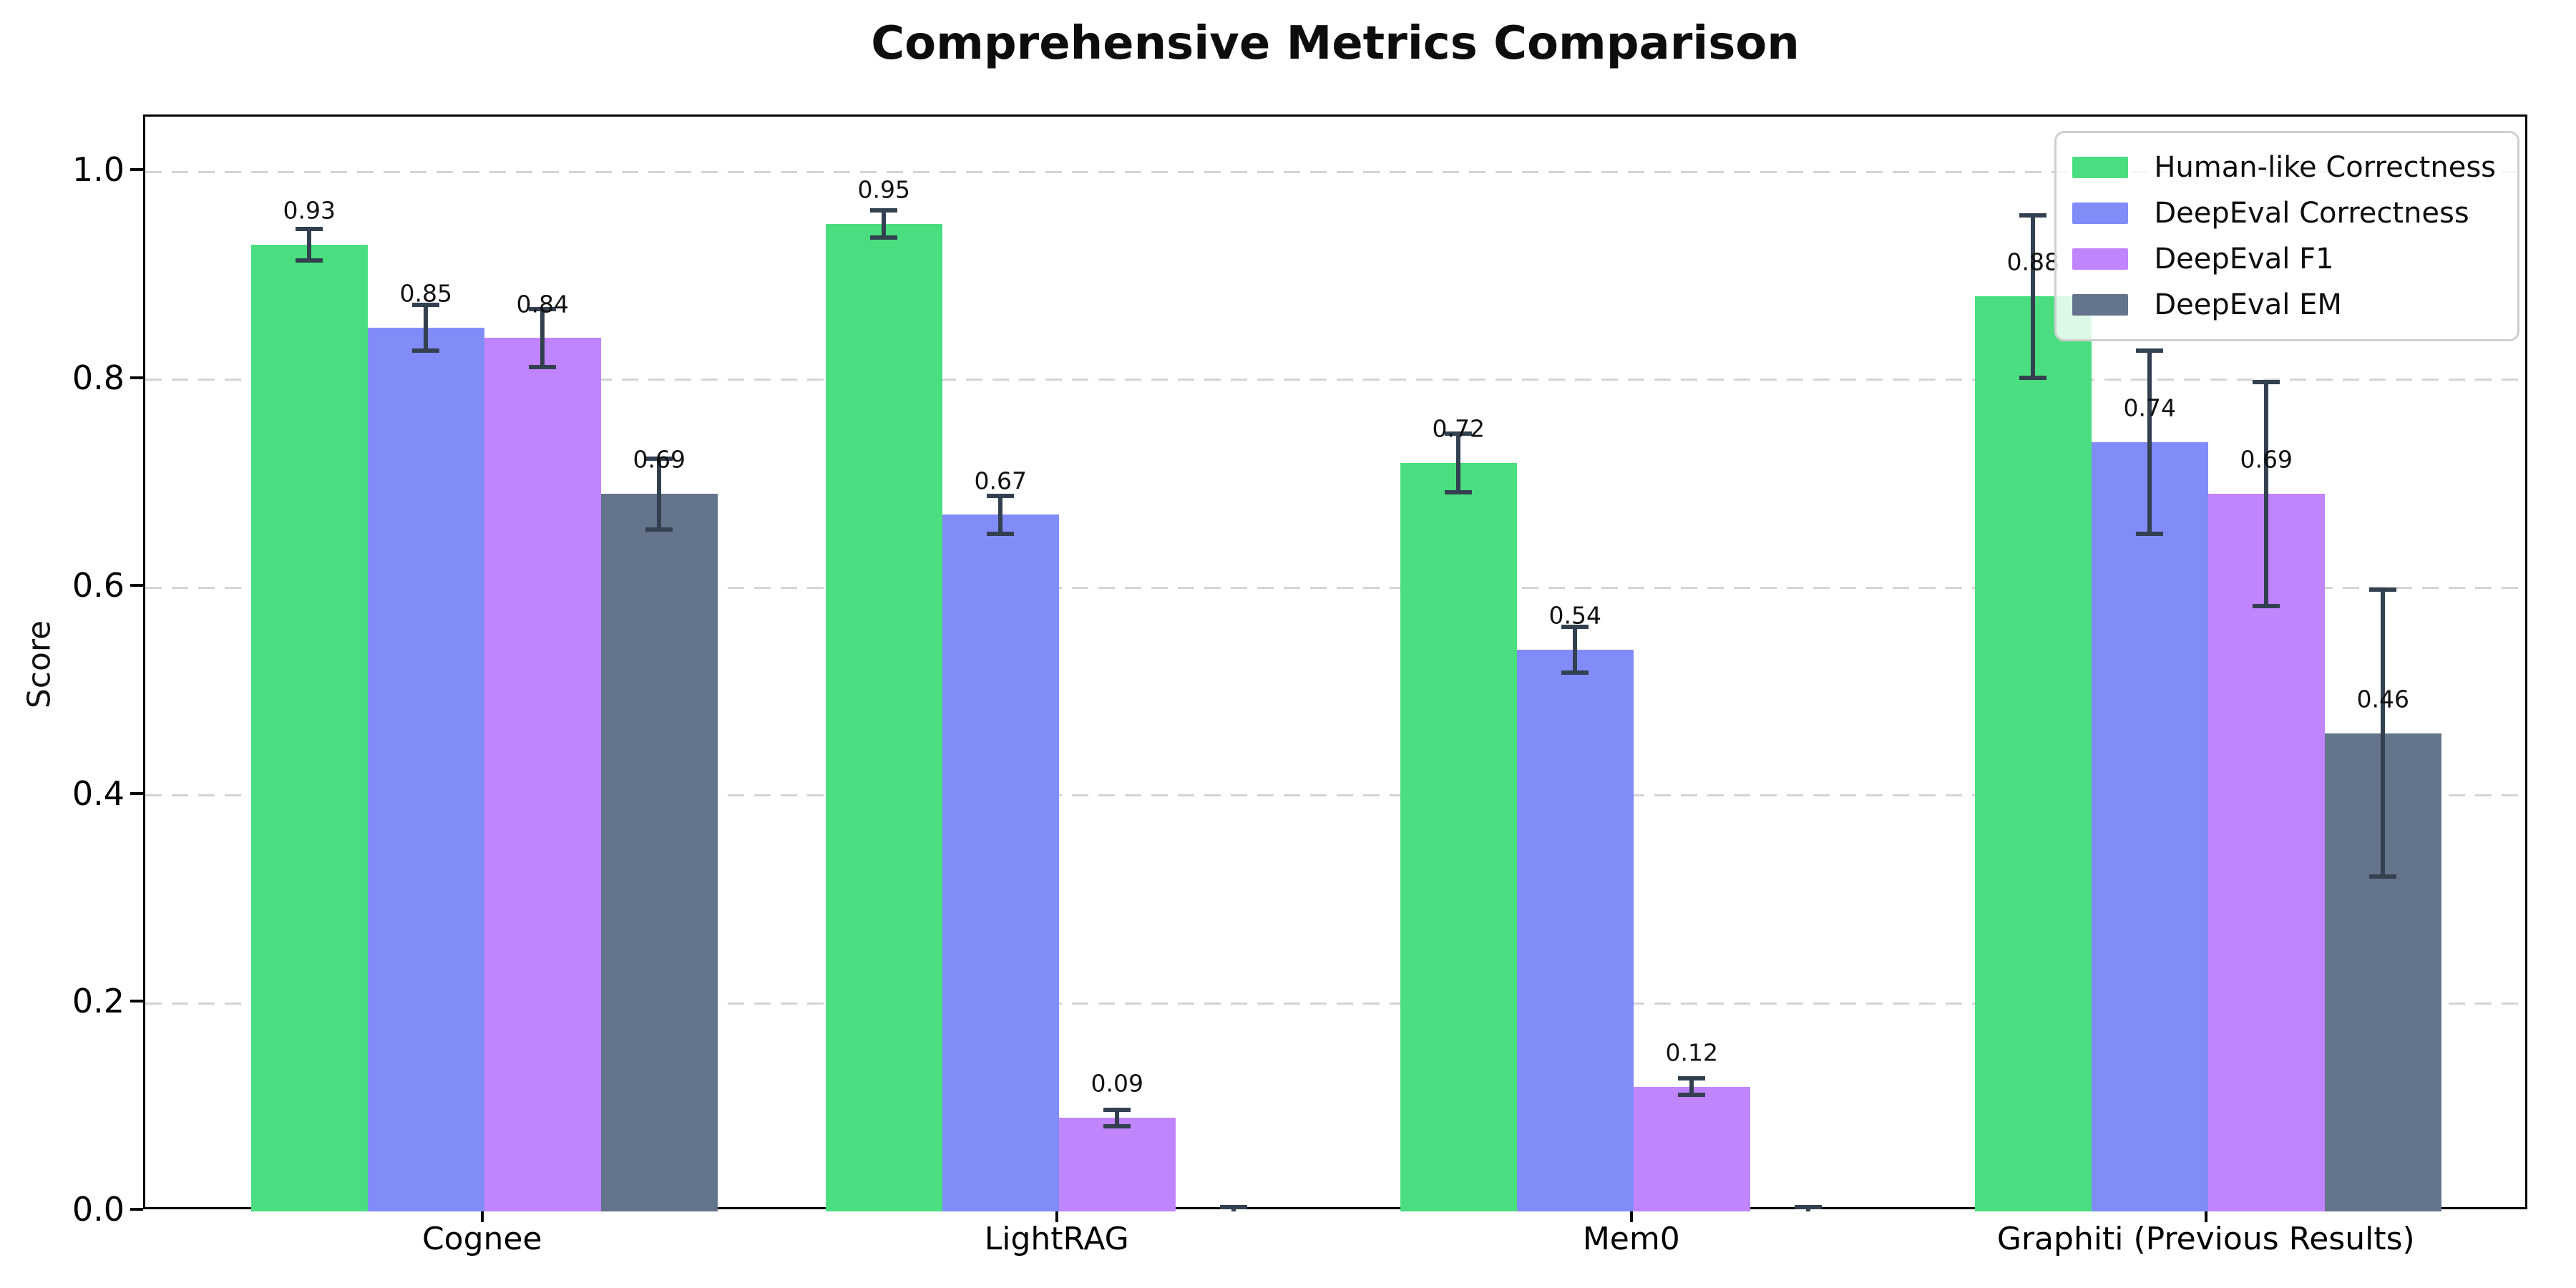  I want to click on legend-item-DeepEval EM: DeepEval EM, so click(2284, 305).